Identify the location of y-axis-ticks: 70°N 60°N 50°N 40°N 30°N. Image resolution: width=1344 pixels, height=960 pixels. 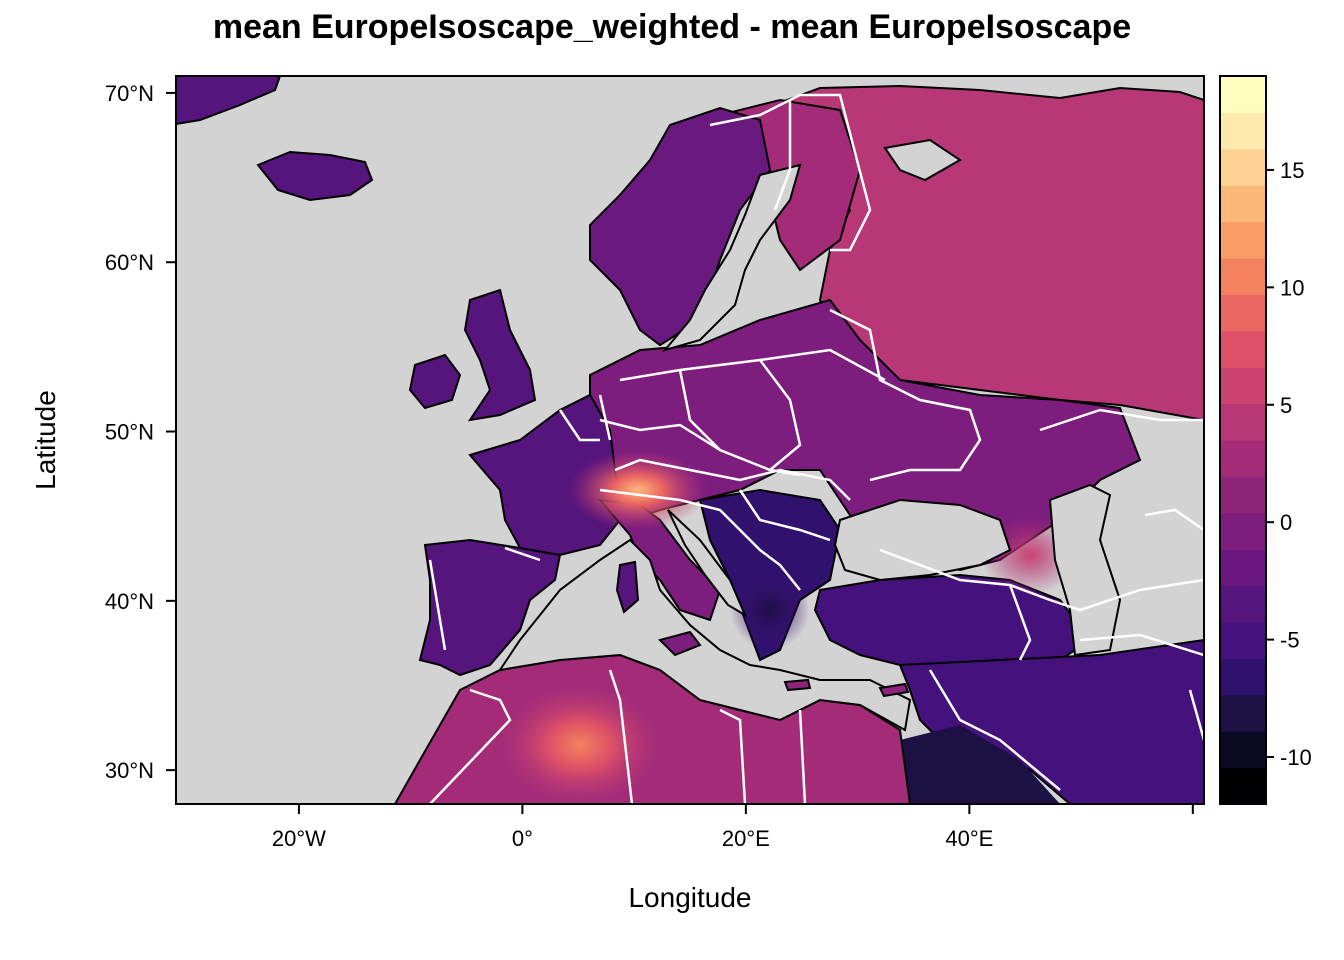
(140, 432).